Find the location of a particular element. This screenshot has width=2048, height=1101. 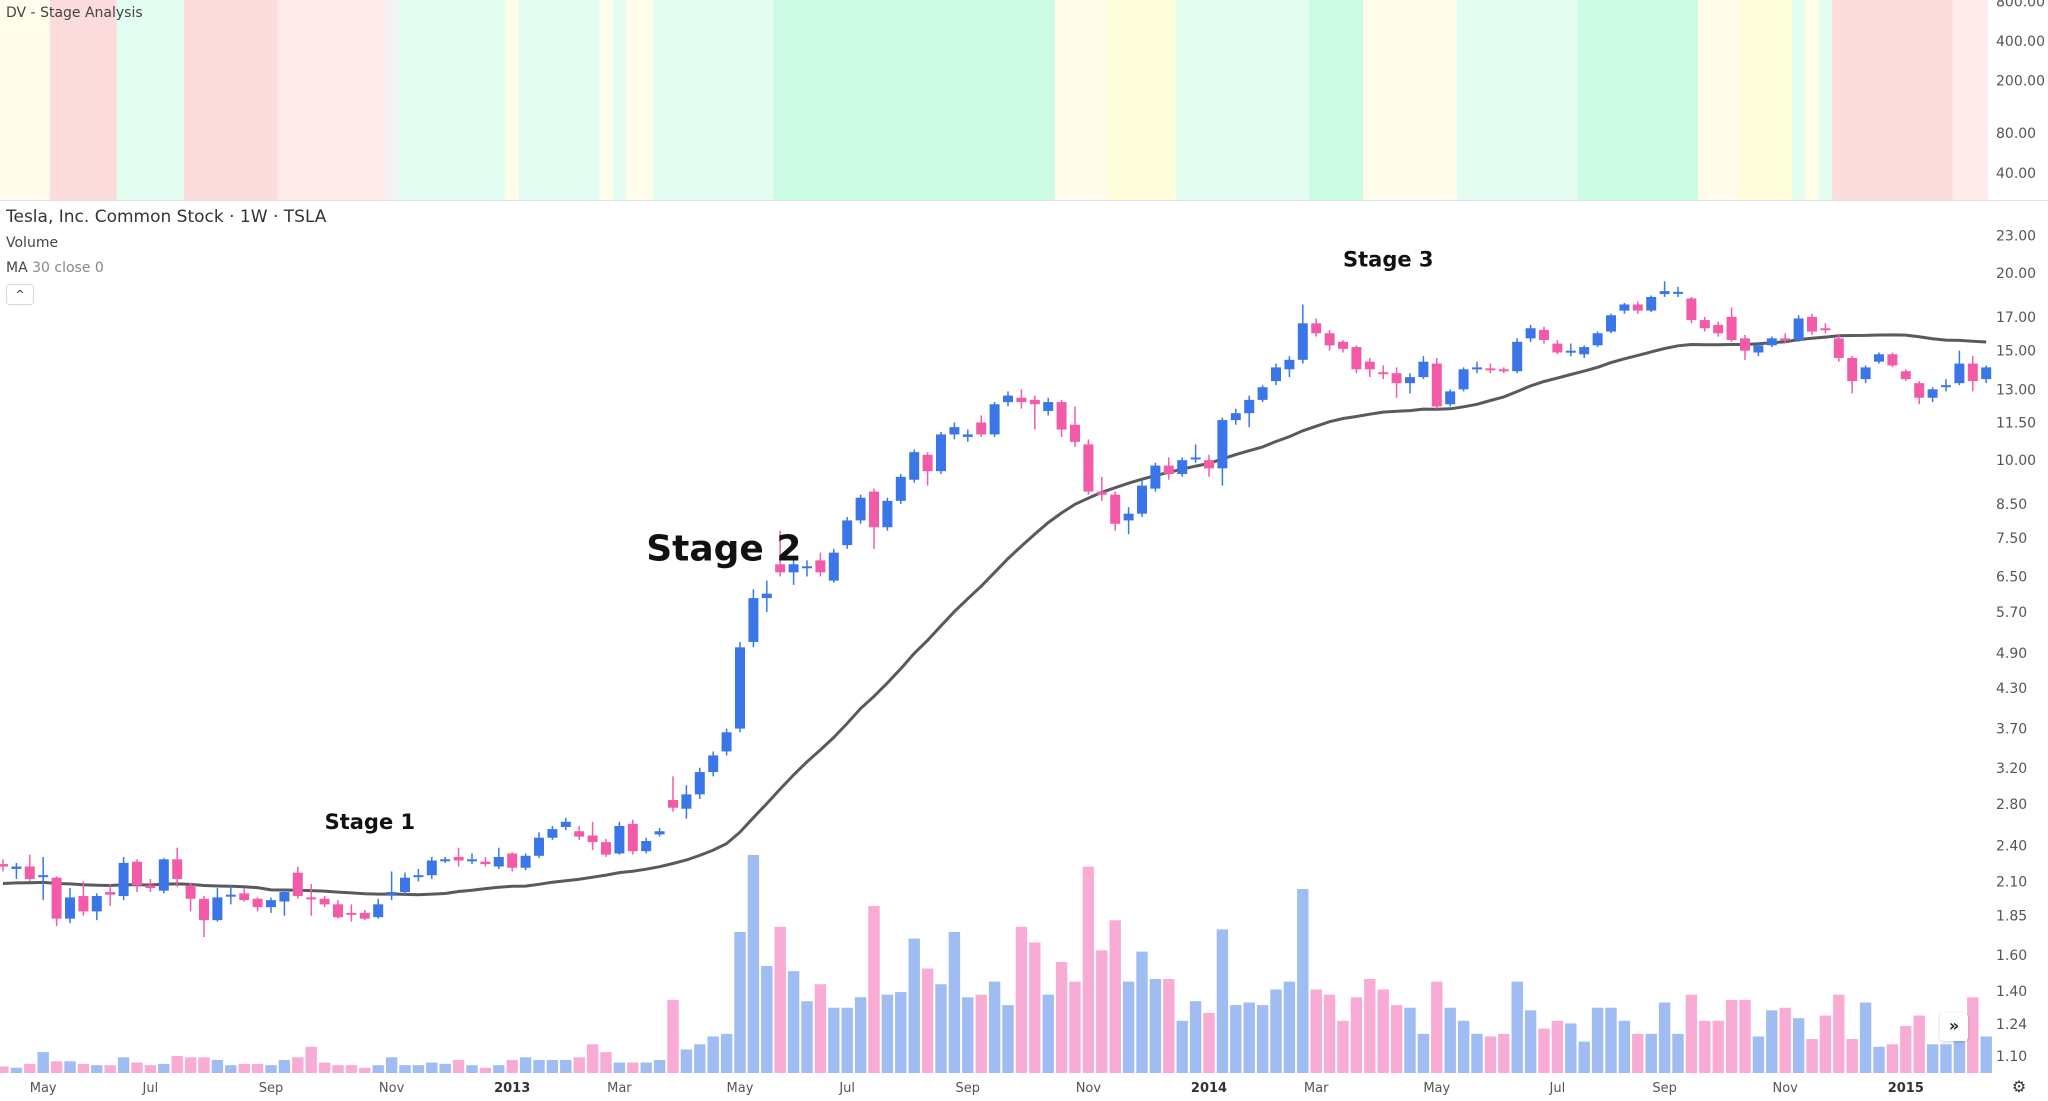

symbol-title: Tesla, Inc. Common Stock · 1W · TSLA is located at coordinates (166, 217).